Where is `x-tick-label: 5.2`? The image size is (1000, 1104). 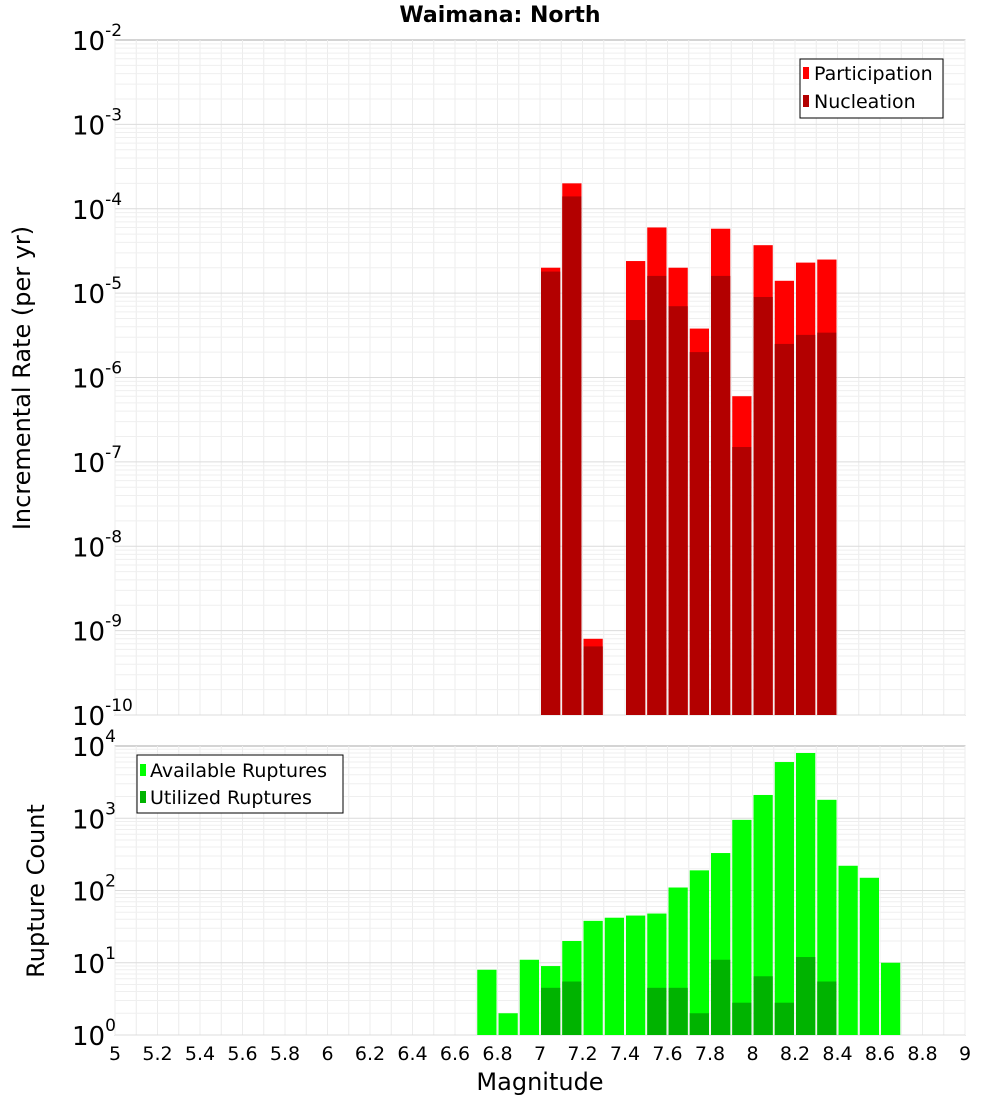
x-tick-label: 5.2 is located at coordinates (157, 1054).